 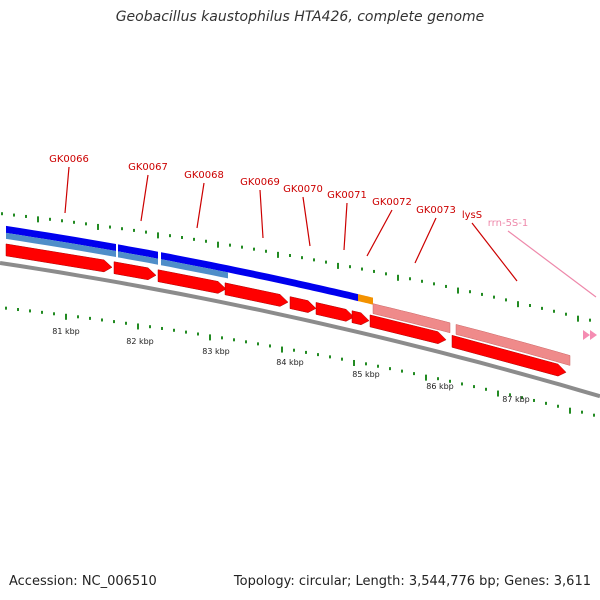 What do you see at coordinates (303, 189) in the screenshot?
I see `gene-label: GK0070` at bounding box center [303, 189].